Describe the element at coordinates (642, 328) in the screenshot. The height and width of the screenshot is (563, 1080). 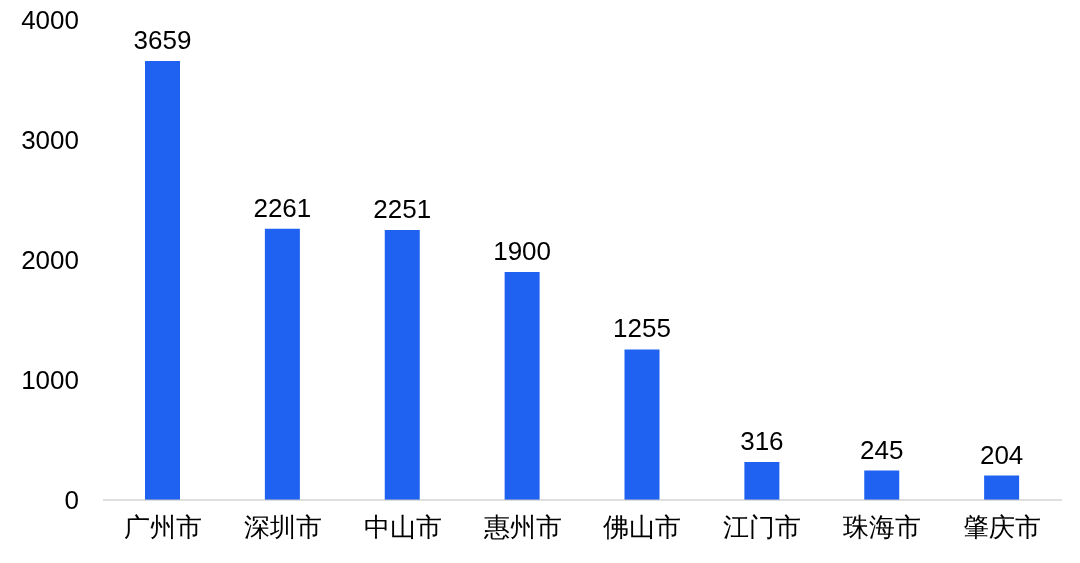
I see `data-label: 1255` at that location.